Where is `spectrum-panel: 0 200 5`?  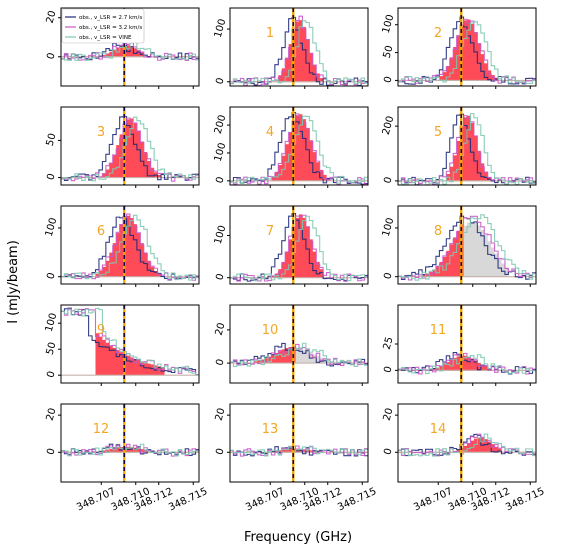
spectrum-panel: 0 200 5 is located at coordinates (459, 147).